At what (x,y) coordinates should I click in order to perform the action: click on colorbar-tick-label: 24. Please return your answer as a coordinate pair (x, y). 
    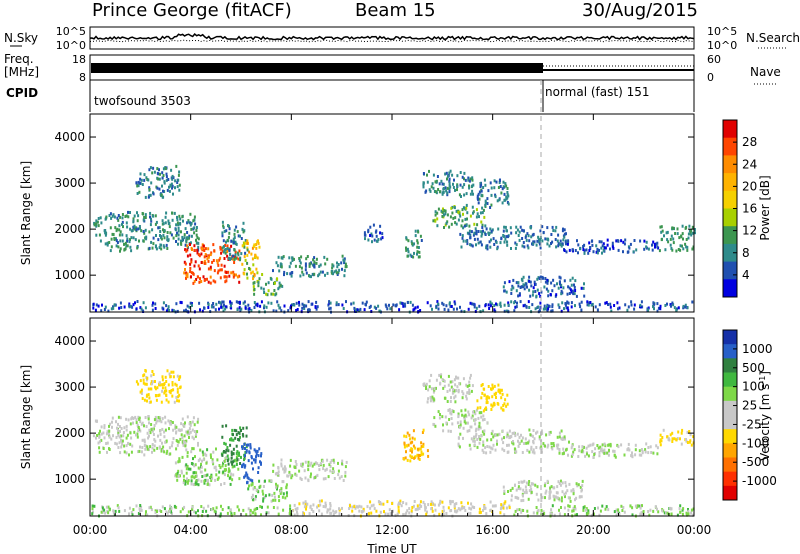
    Looking at the image, I should click on (749, 164).